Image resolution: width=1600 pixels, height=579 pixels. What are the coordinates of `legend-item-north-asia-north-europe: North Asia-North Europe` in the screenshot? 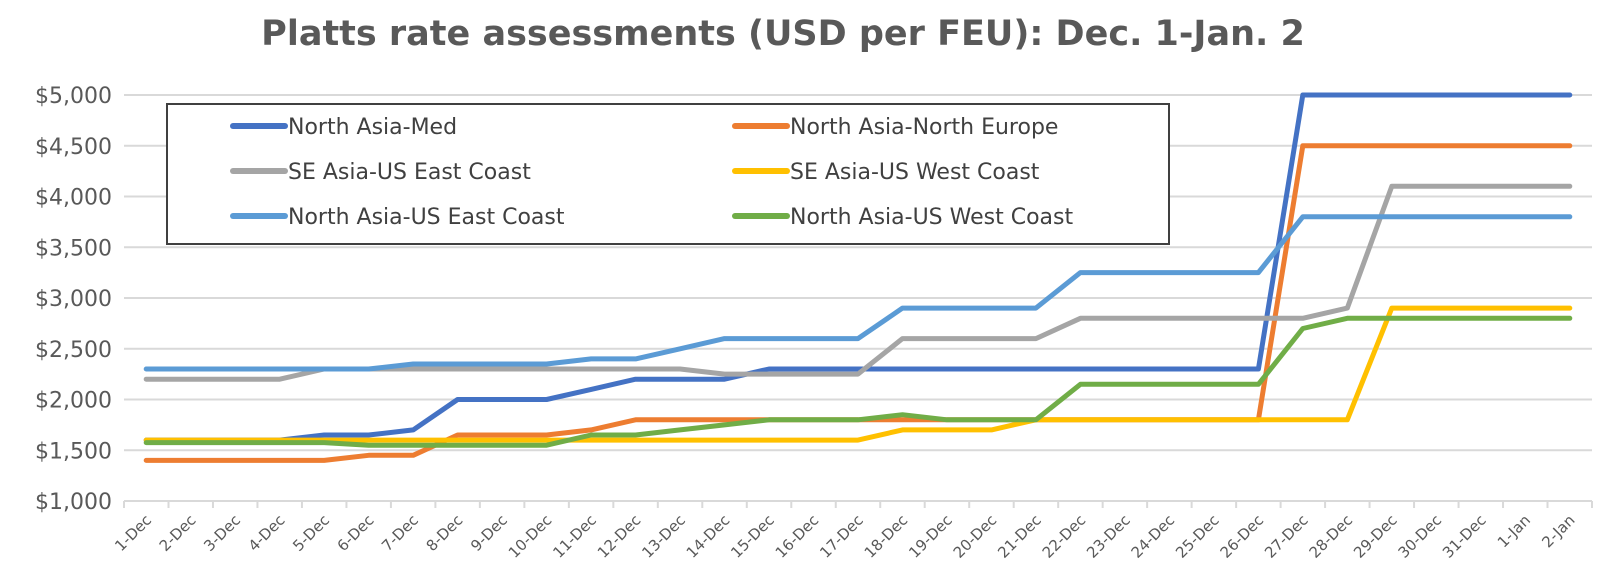 It's located at (895, 127).